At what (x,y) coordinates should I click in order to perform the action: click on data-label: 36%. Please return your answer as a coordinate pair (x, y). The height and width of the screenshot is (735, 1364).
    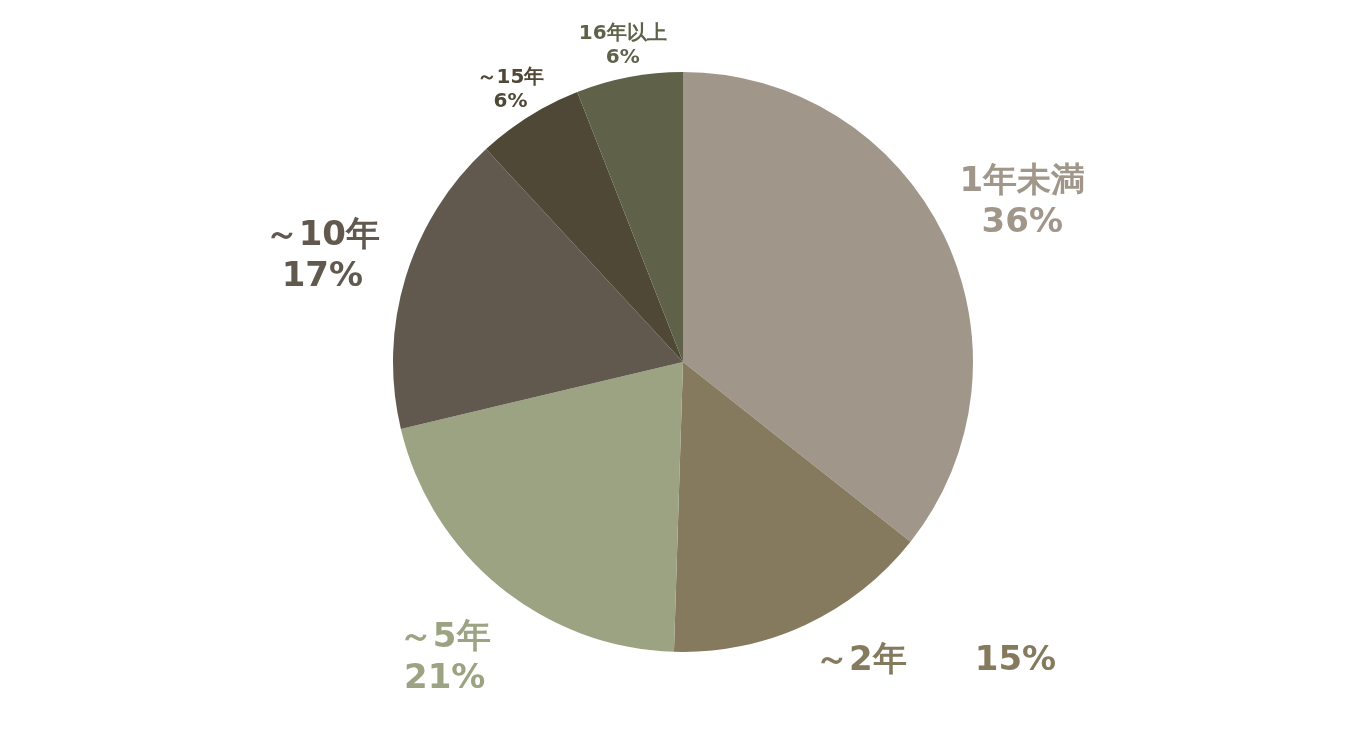
    Looking at the image, I should click on (1022, 219).